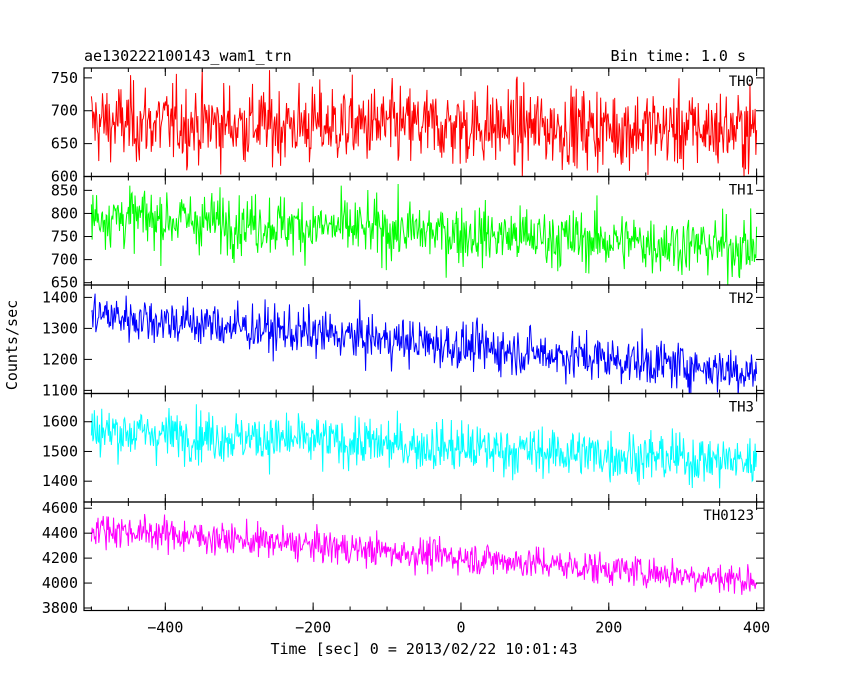  I want to click on panel-th3: 1400 1500 1600 TH3, so click(403, 447).